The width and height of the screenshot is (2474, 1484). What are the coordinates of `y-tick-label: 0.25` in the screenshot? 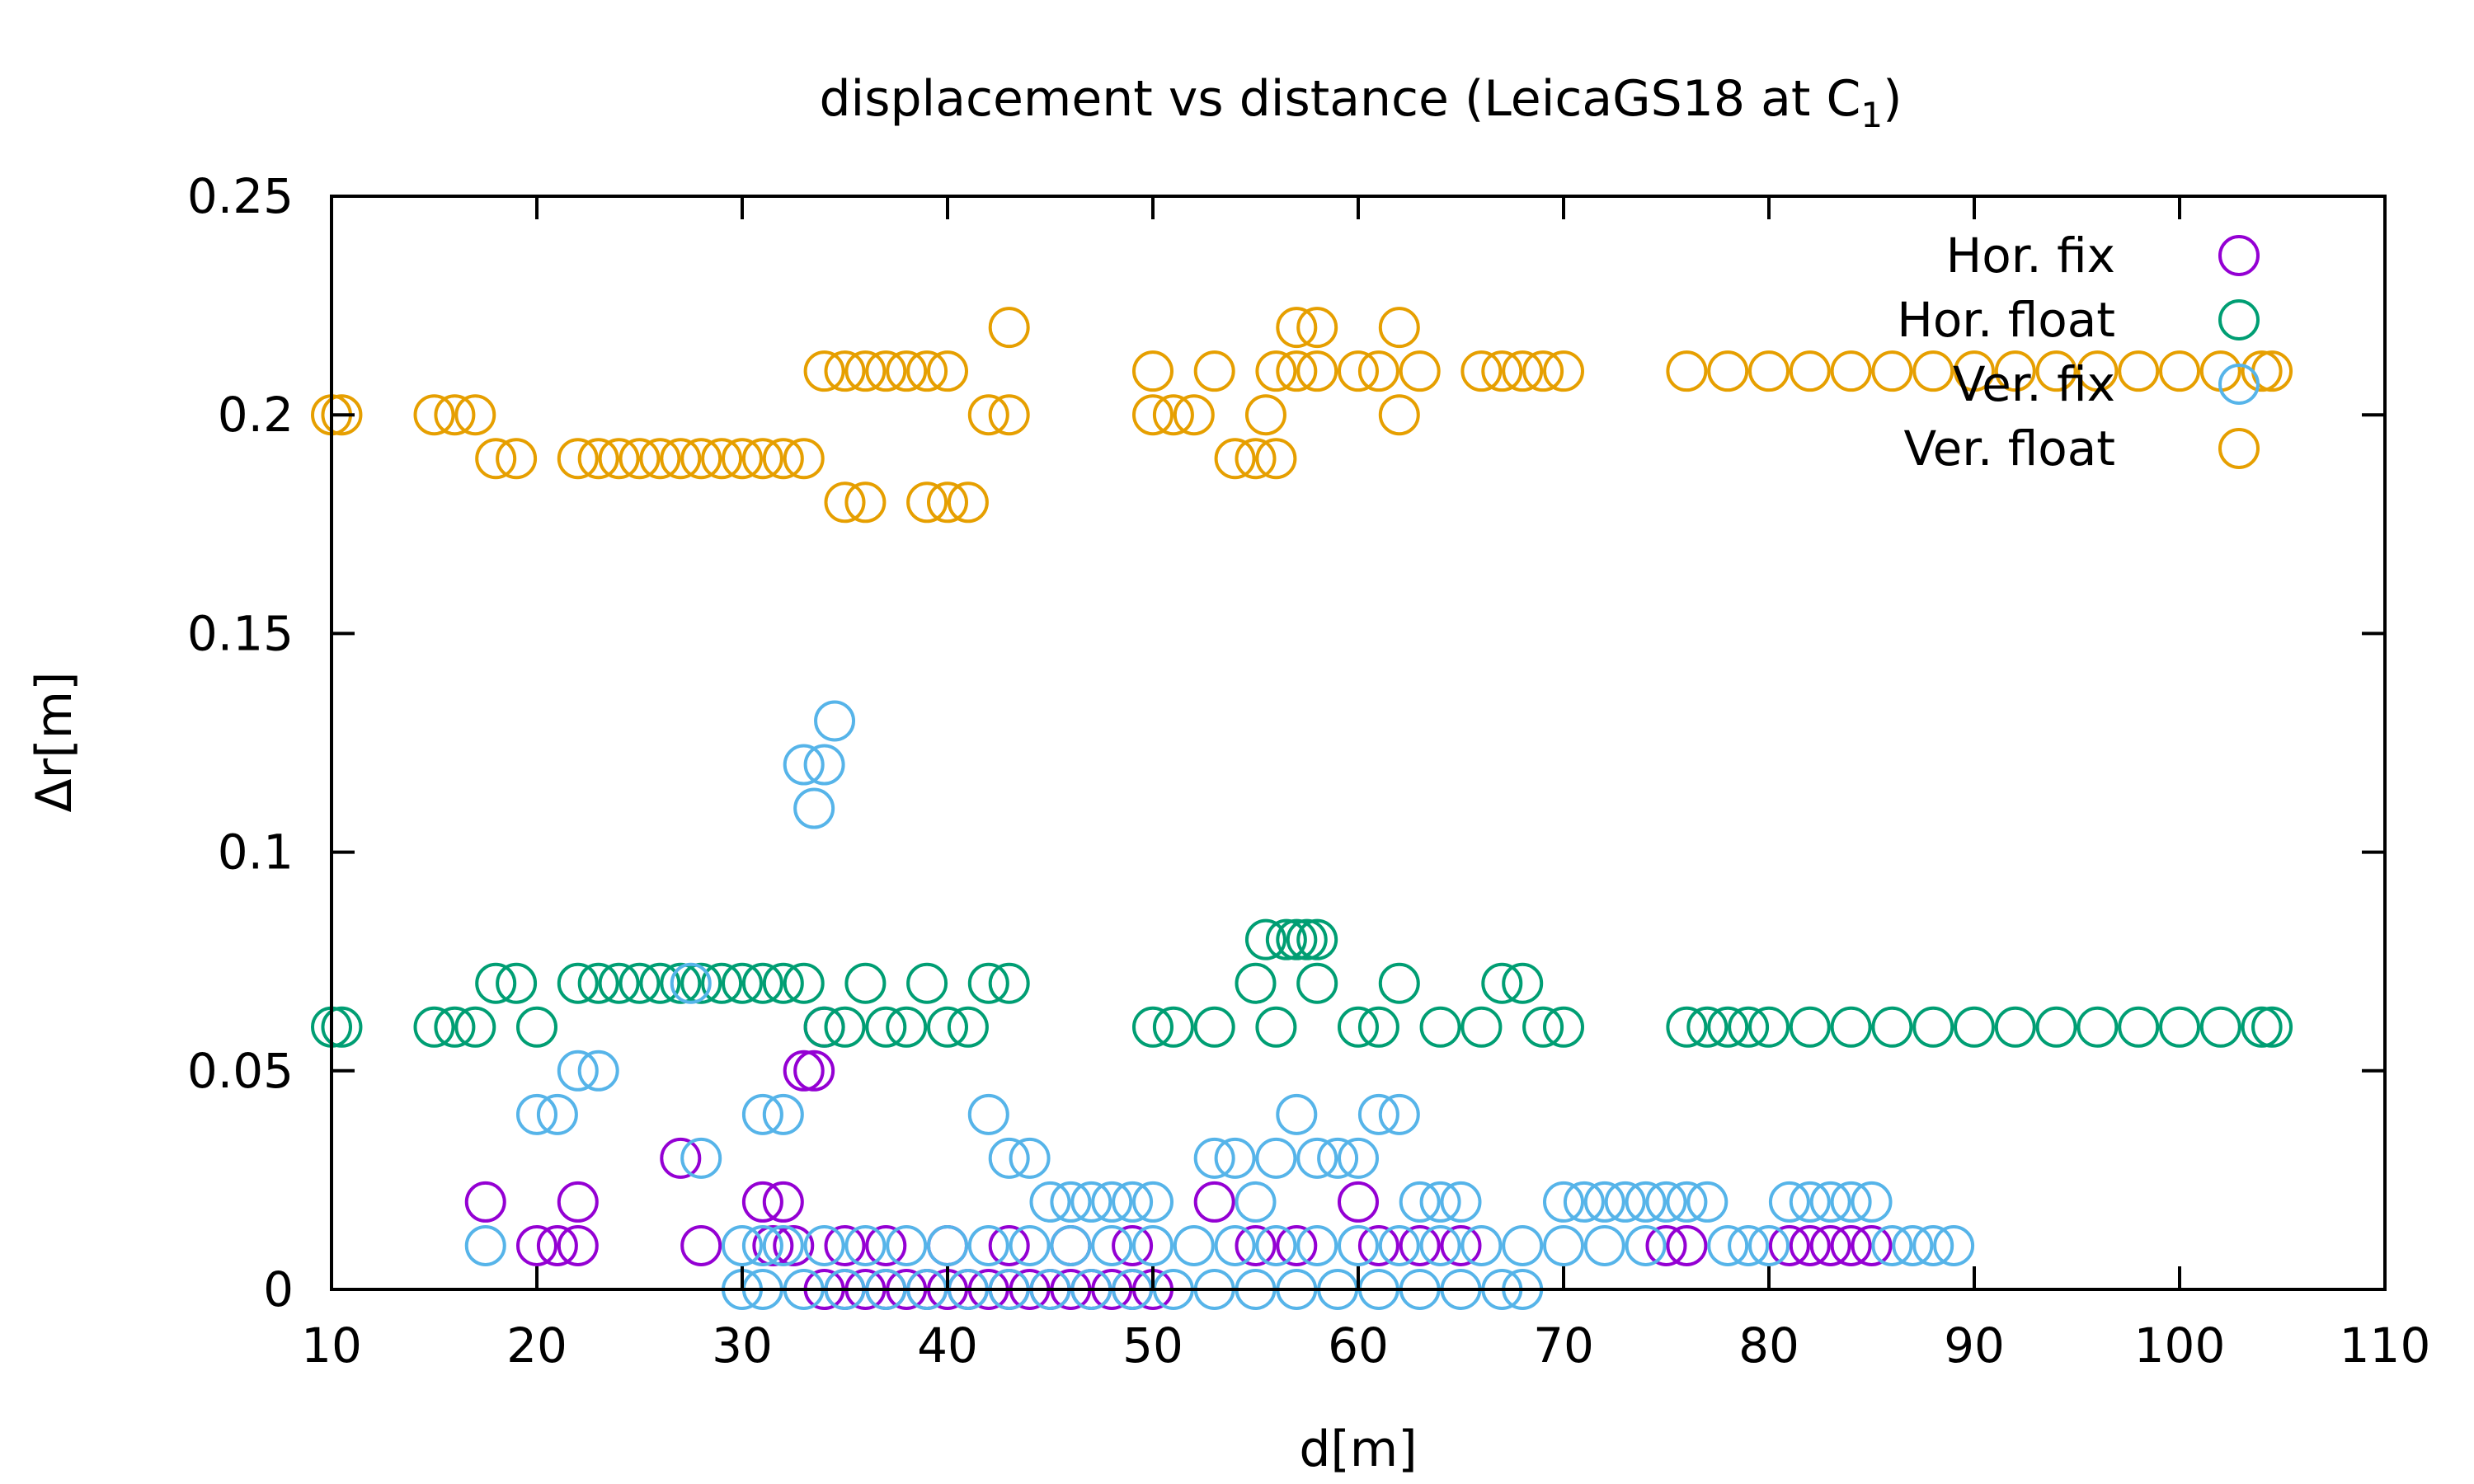 It's located at (240, 196).